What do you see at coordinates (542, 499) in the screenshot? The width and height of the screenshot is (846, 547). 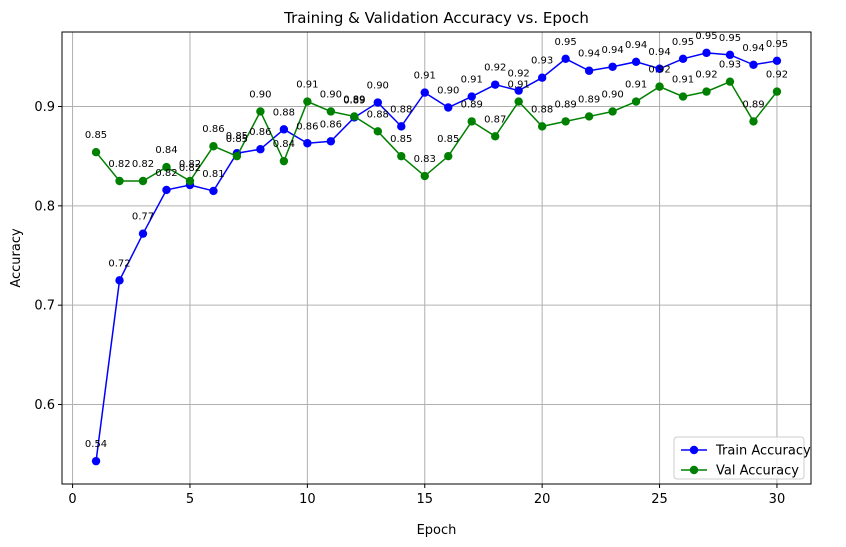 I see `x-tick-label: 20` at bounding box center [542, 499].